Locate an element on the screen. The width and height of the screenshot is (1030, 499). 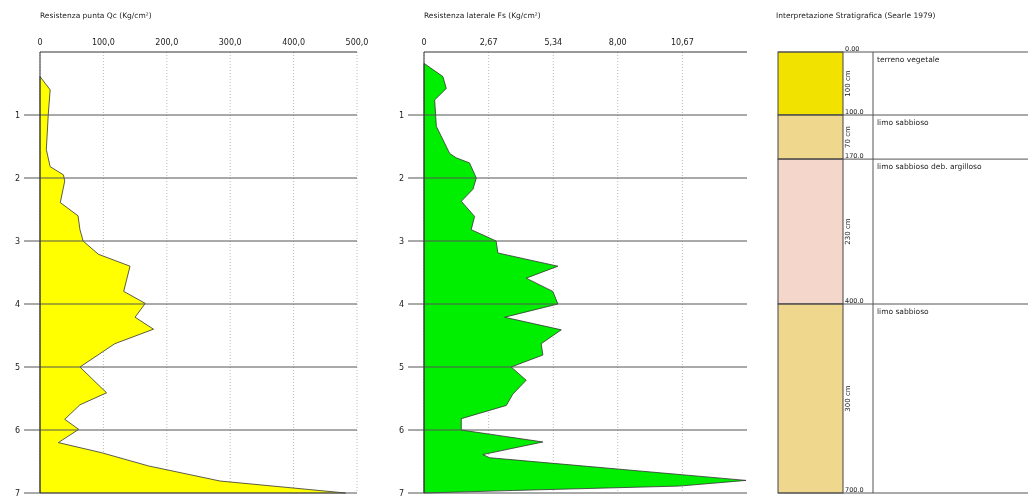
x-tick-label: 100,0 is located at coordinates (103, 42).